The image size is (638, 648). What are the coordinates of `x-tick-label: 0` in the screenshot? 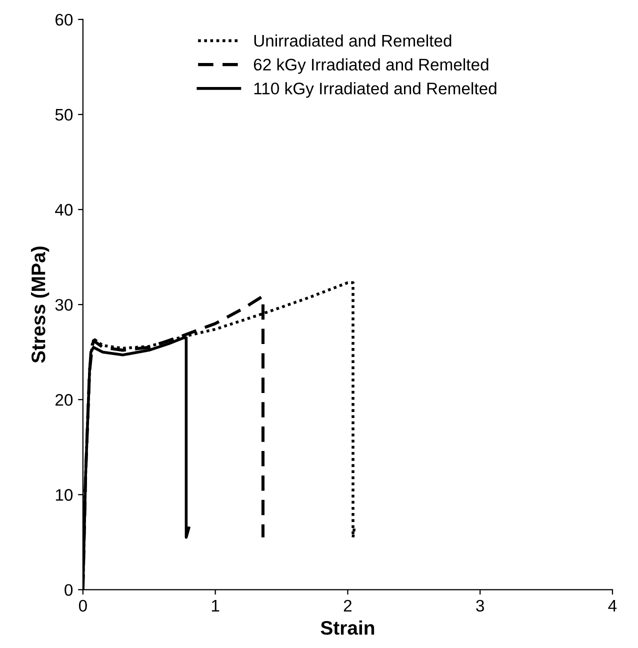 It's located at (82, 606).